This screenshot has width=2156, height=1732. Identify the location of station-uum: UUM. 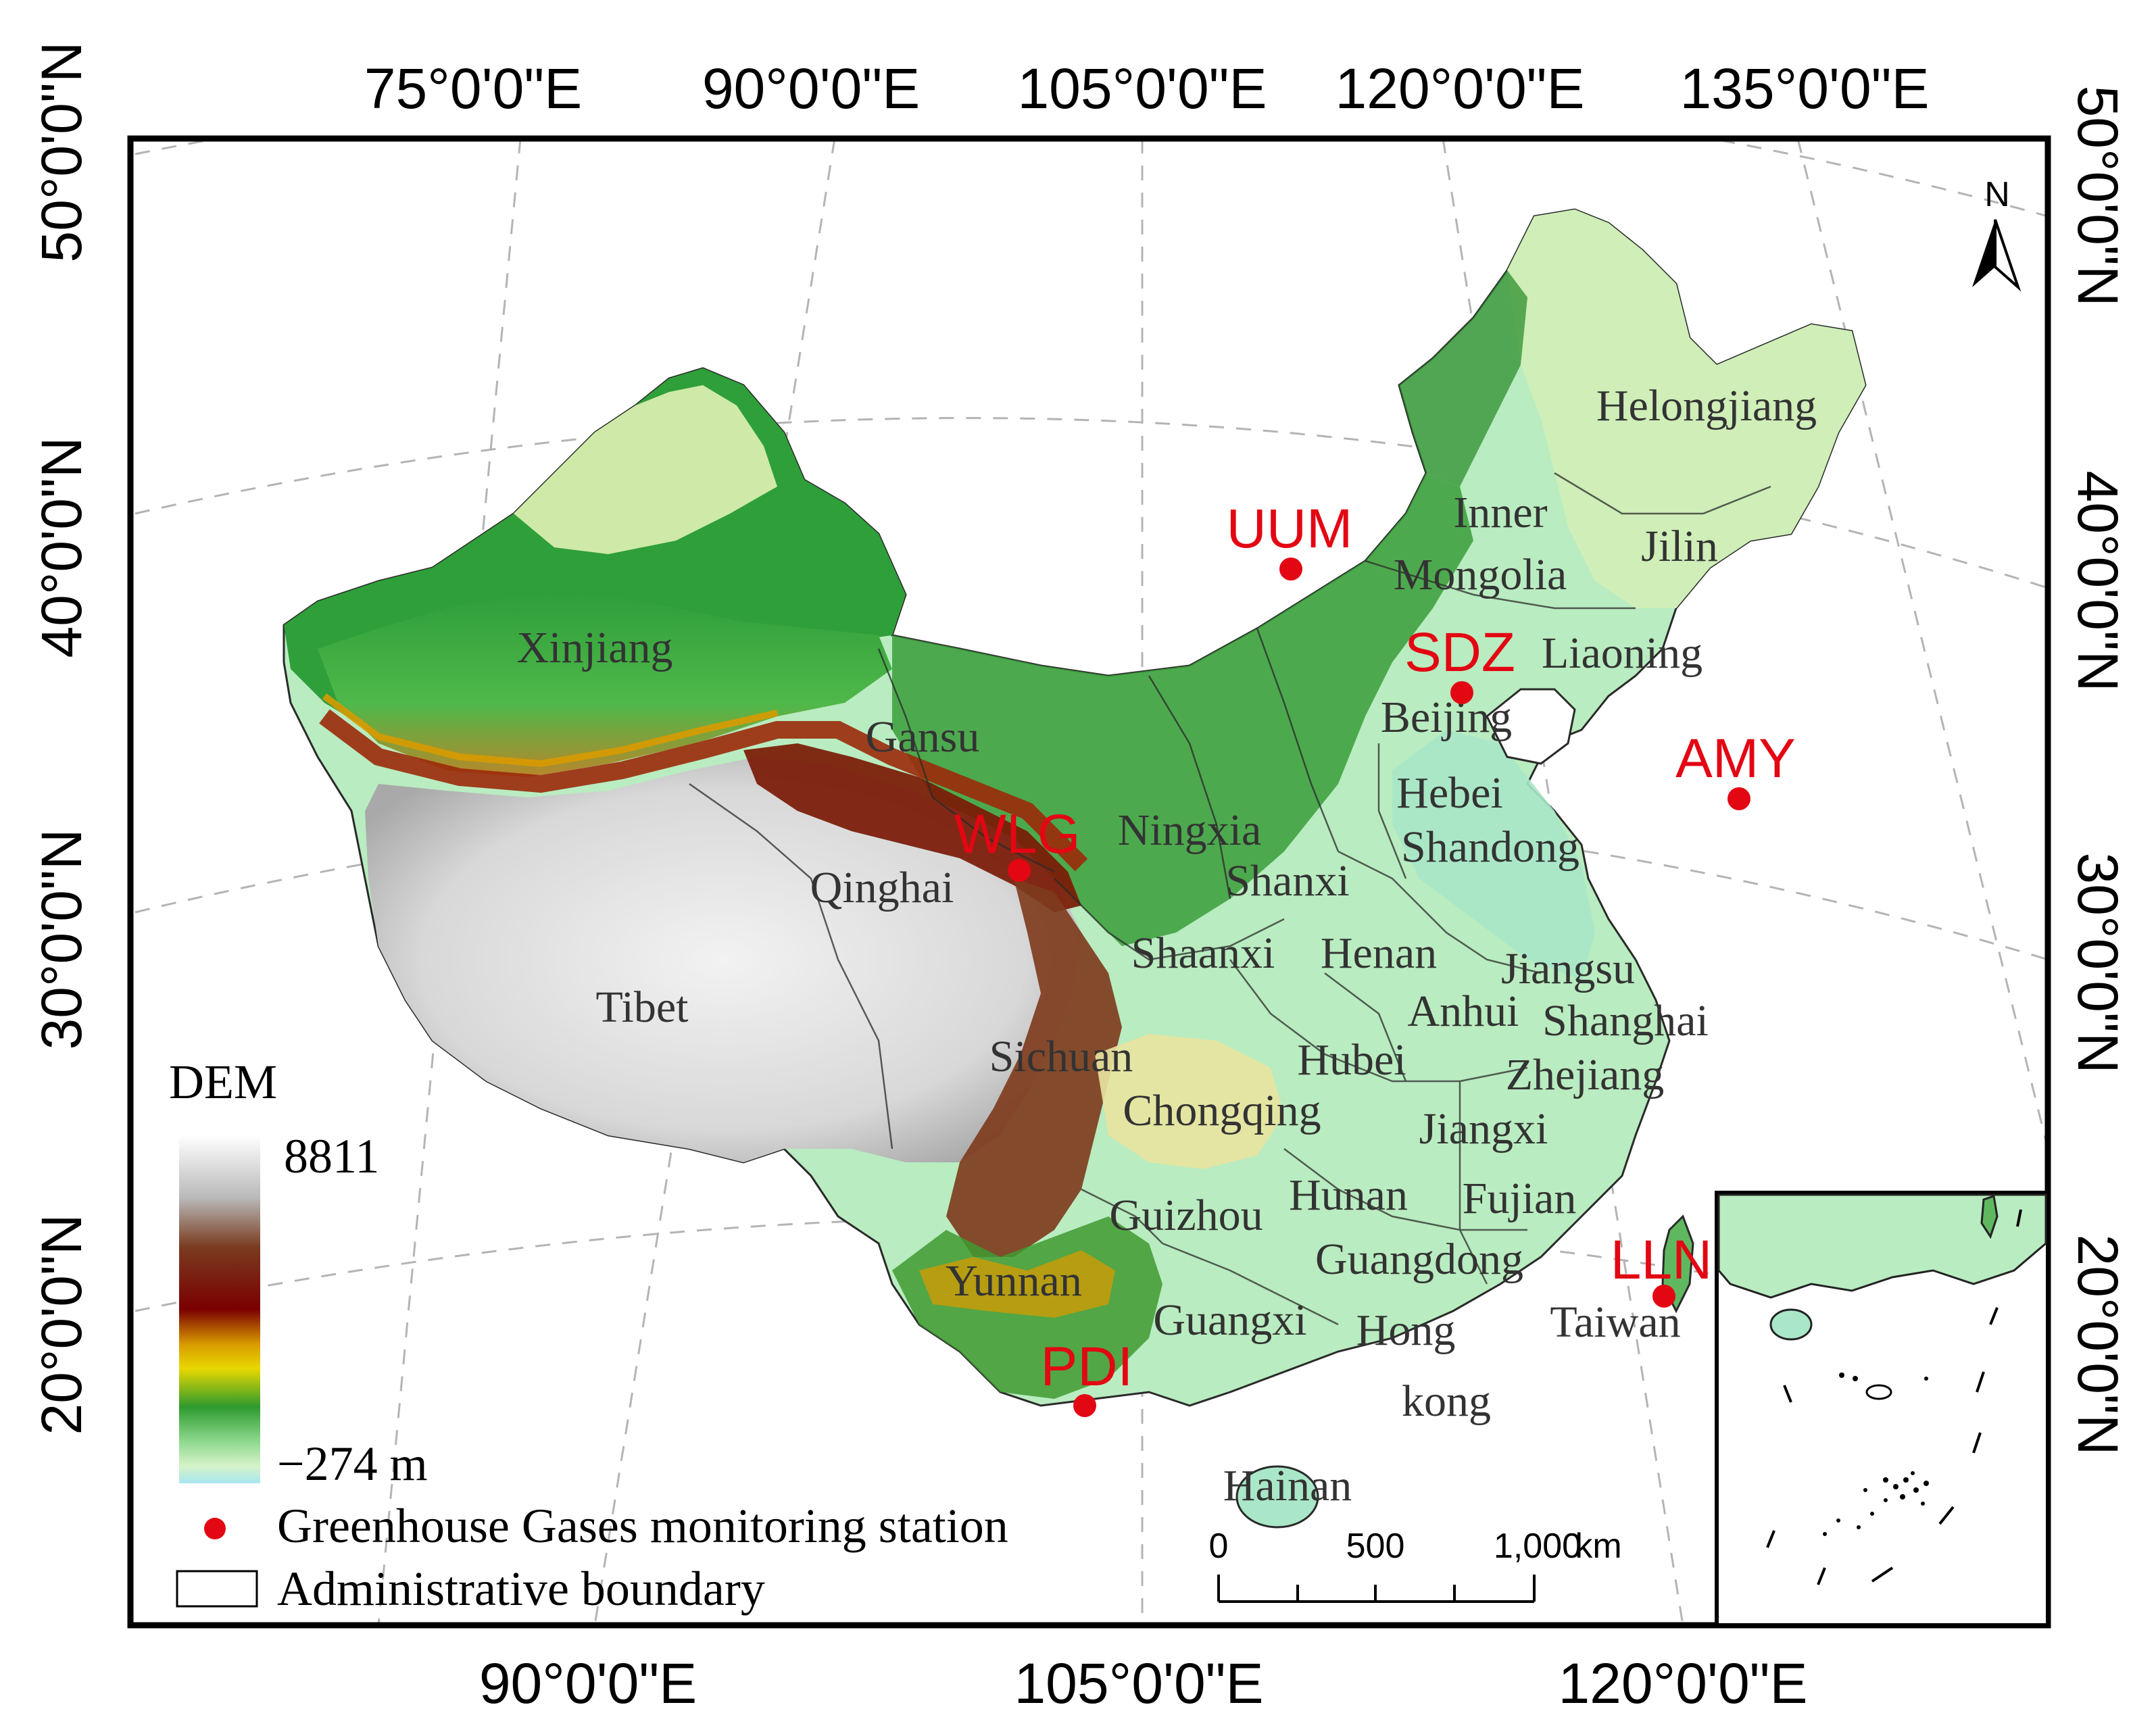
(1290, 539).